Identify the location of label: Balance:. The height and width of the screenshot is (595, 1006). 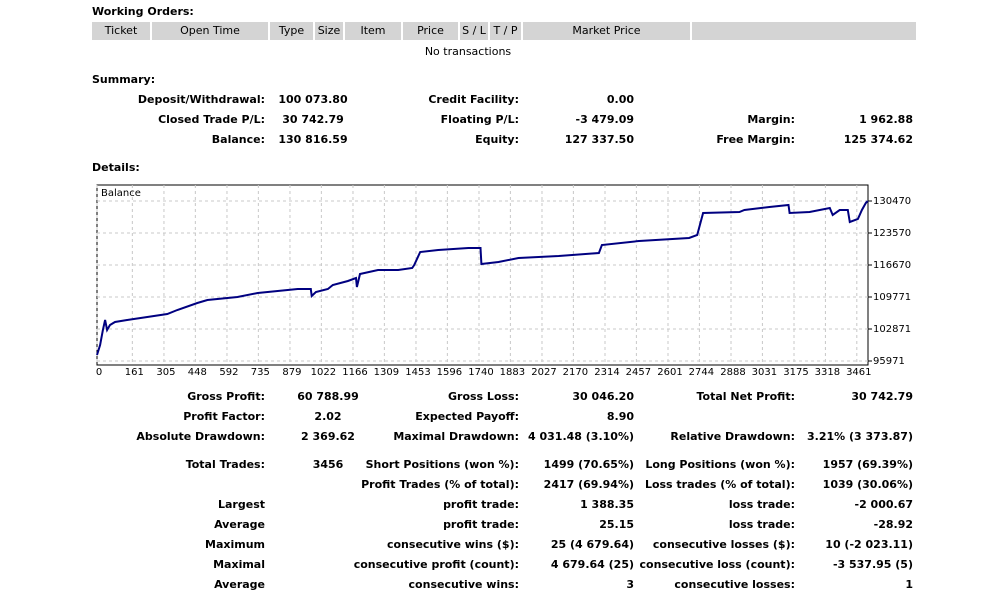
(238, 139).